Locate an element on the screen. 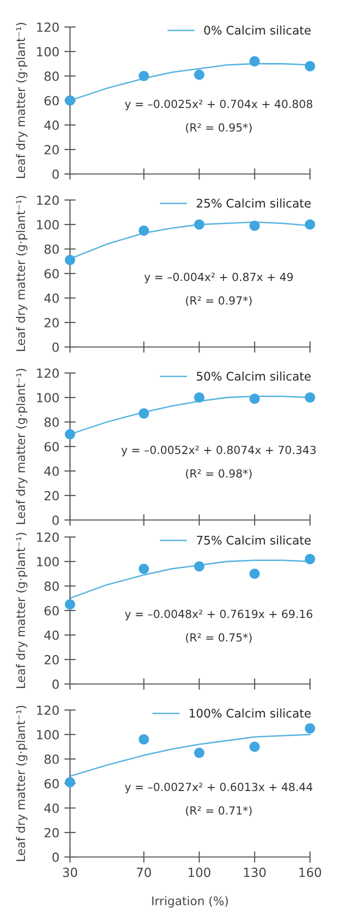 This screenshot has height=921, width=353. x-tick-label: 70 is located at coordinates (143, 873).